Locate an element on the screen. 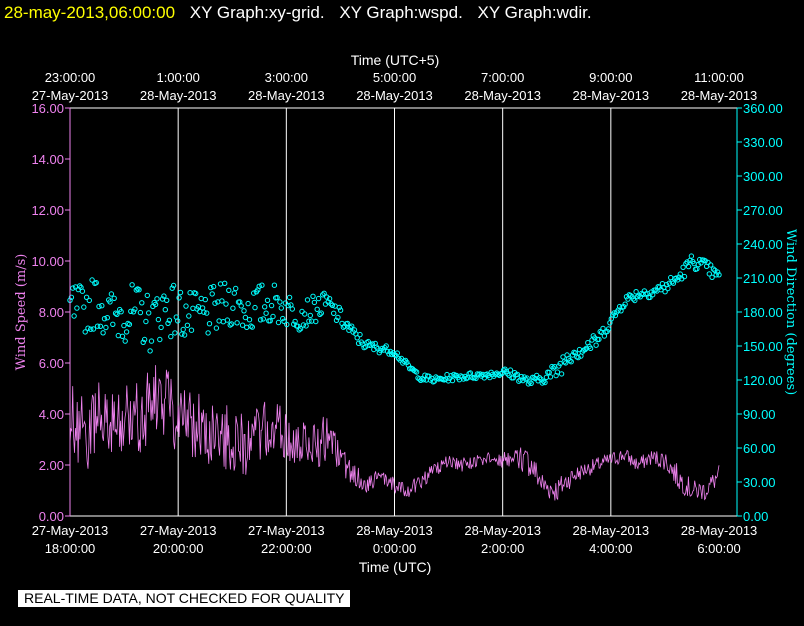 This screenshot has height=626, width=804. bottom-tick-time: 0:00:00 is located at coordinates (394, 548).